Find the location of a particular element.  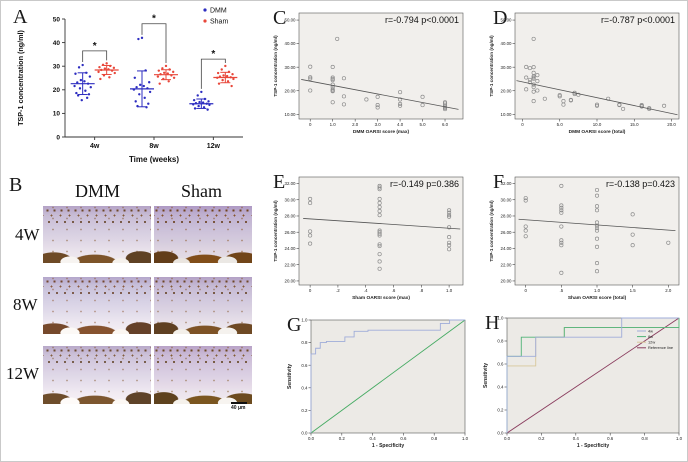

svg-text: 20 is located at coordinates (57, 90).